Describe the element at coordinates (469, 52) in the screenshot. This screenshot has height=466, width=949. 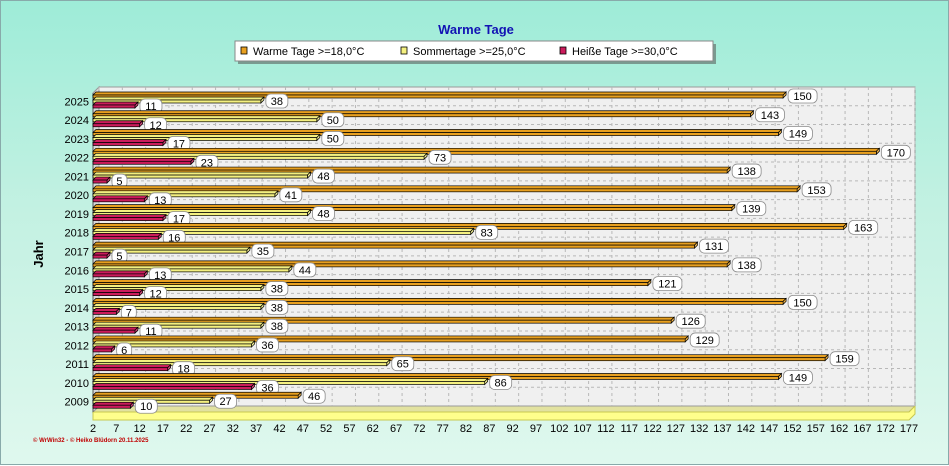
I see `legend-label-sommertage-25-0-c: Sommertage >=25,0°C` at that location.